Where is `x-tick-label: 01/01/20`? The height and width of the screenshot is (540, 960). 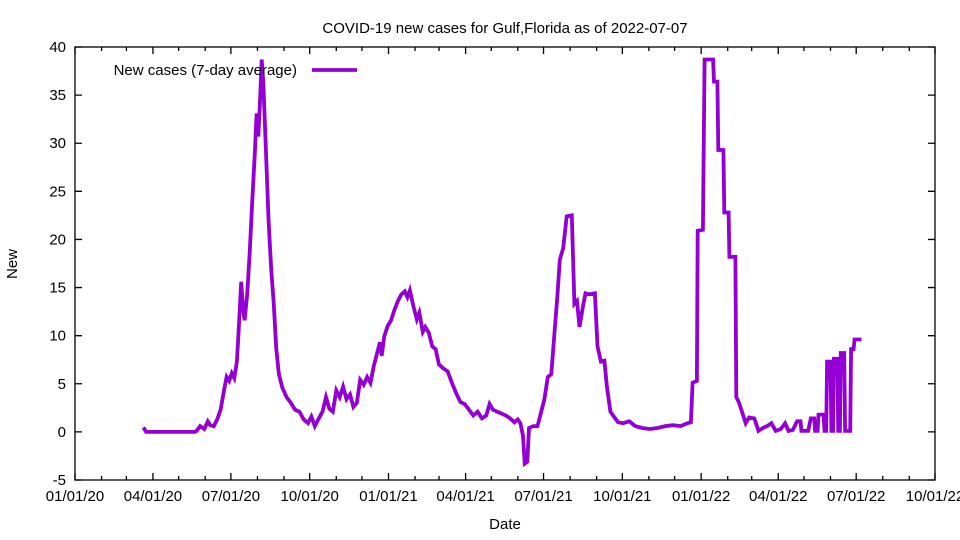 x-tick-label: 01/01/20 is located at coordinates (75, 496).